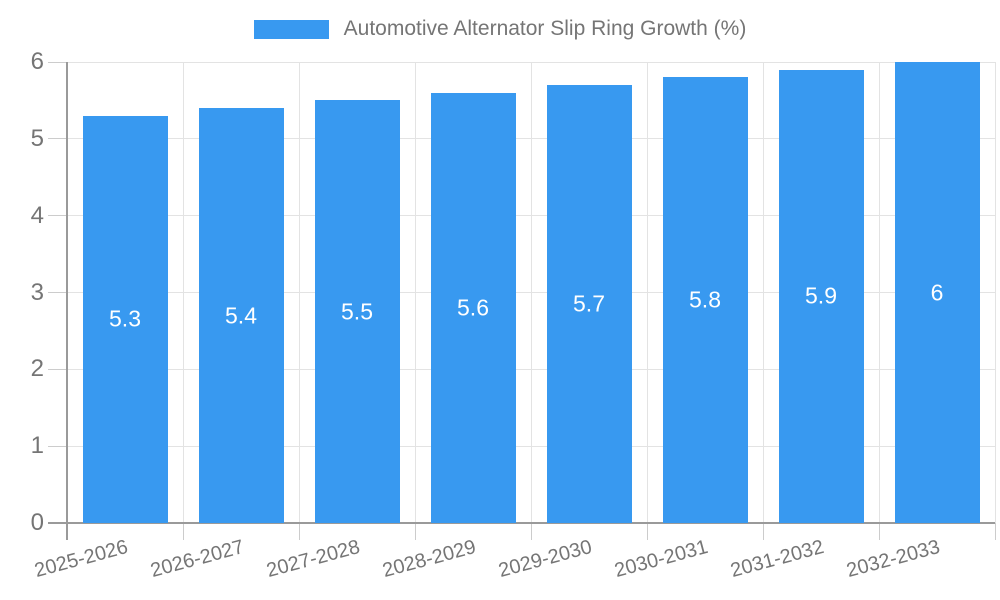  I want to click on x-tick-label: 2032-2033, so click(893, 559).